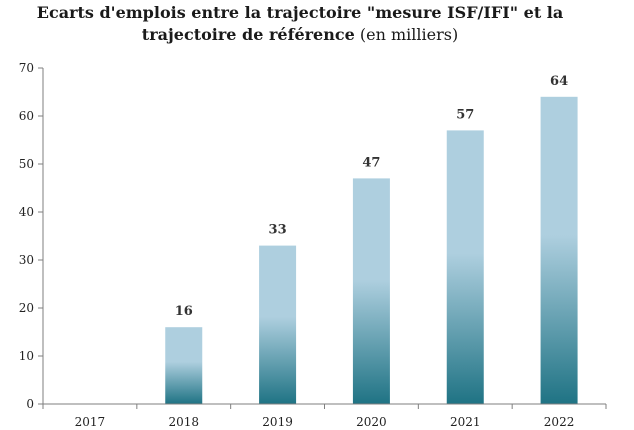 Image resolution: width=634 pixels, height=430 pixels. What do you see at coordinates (184, 365) in the screenshot?
I see `bar-2018` at bounding box center [184, 365].